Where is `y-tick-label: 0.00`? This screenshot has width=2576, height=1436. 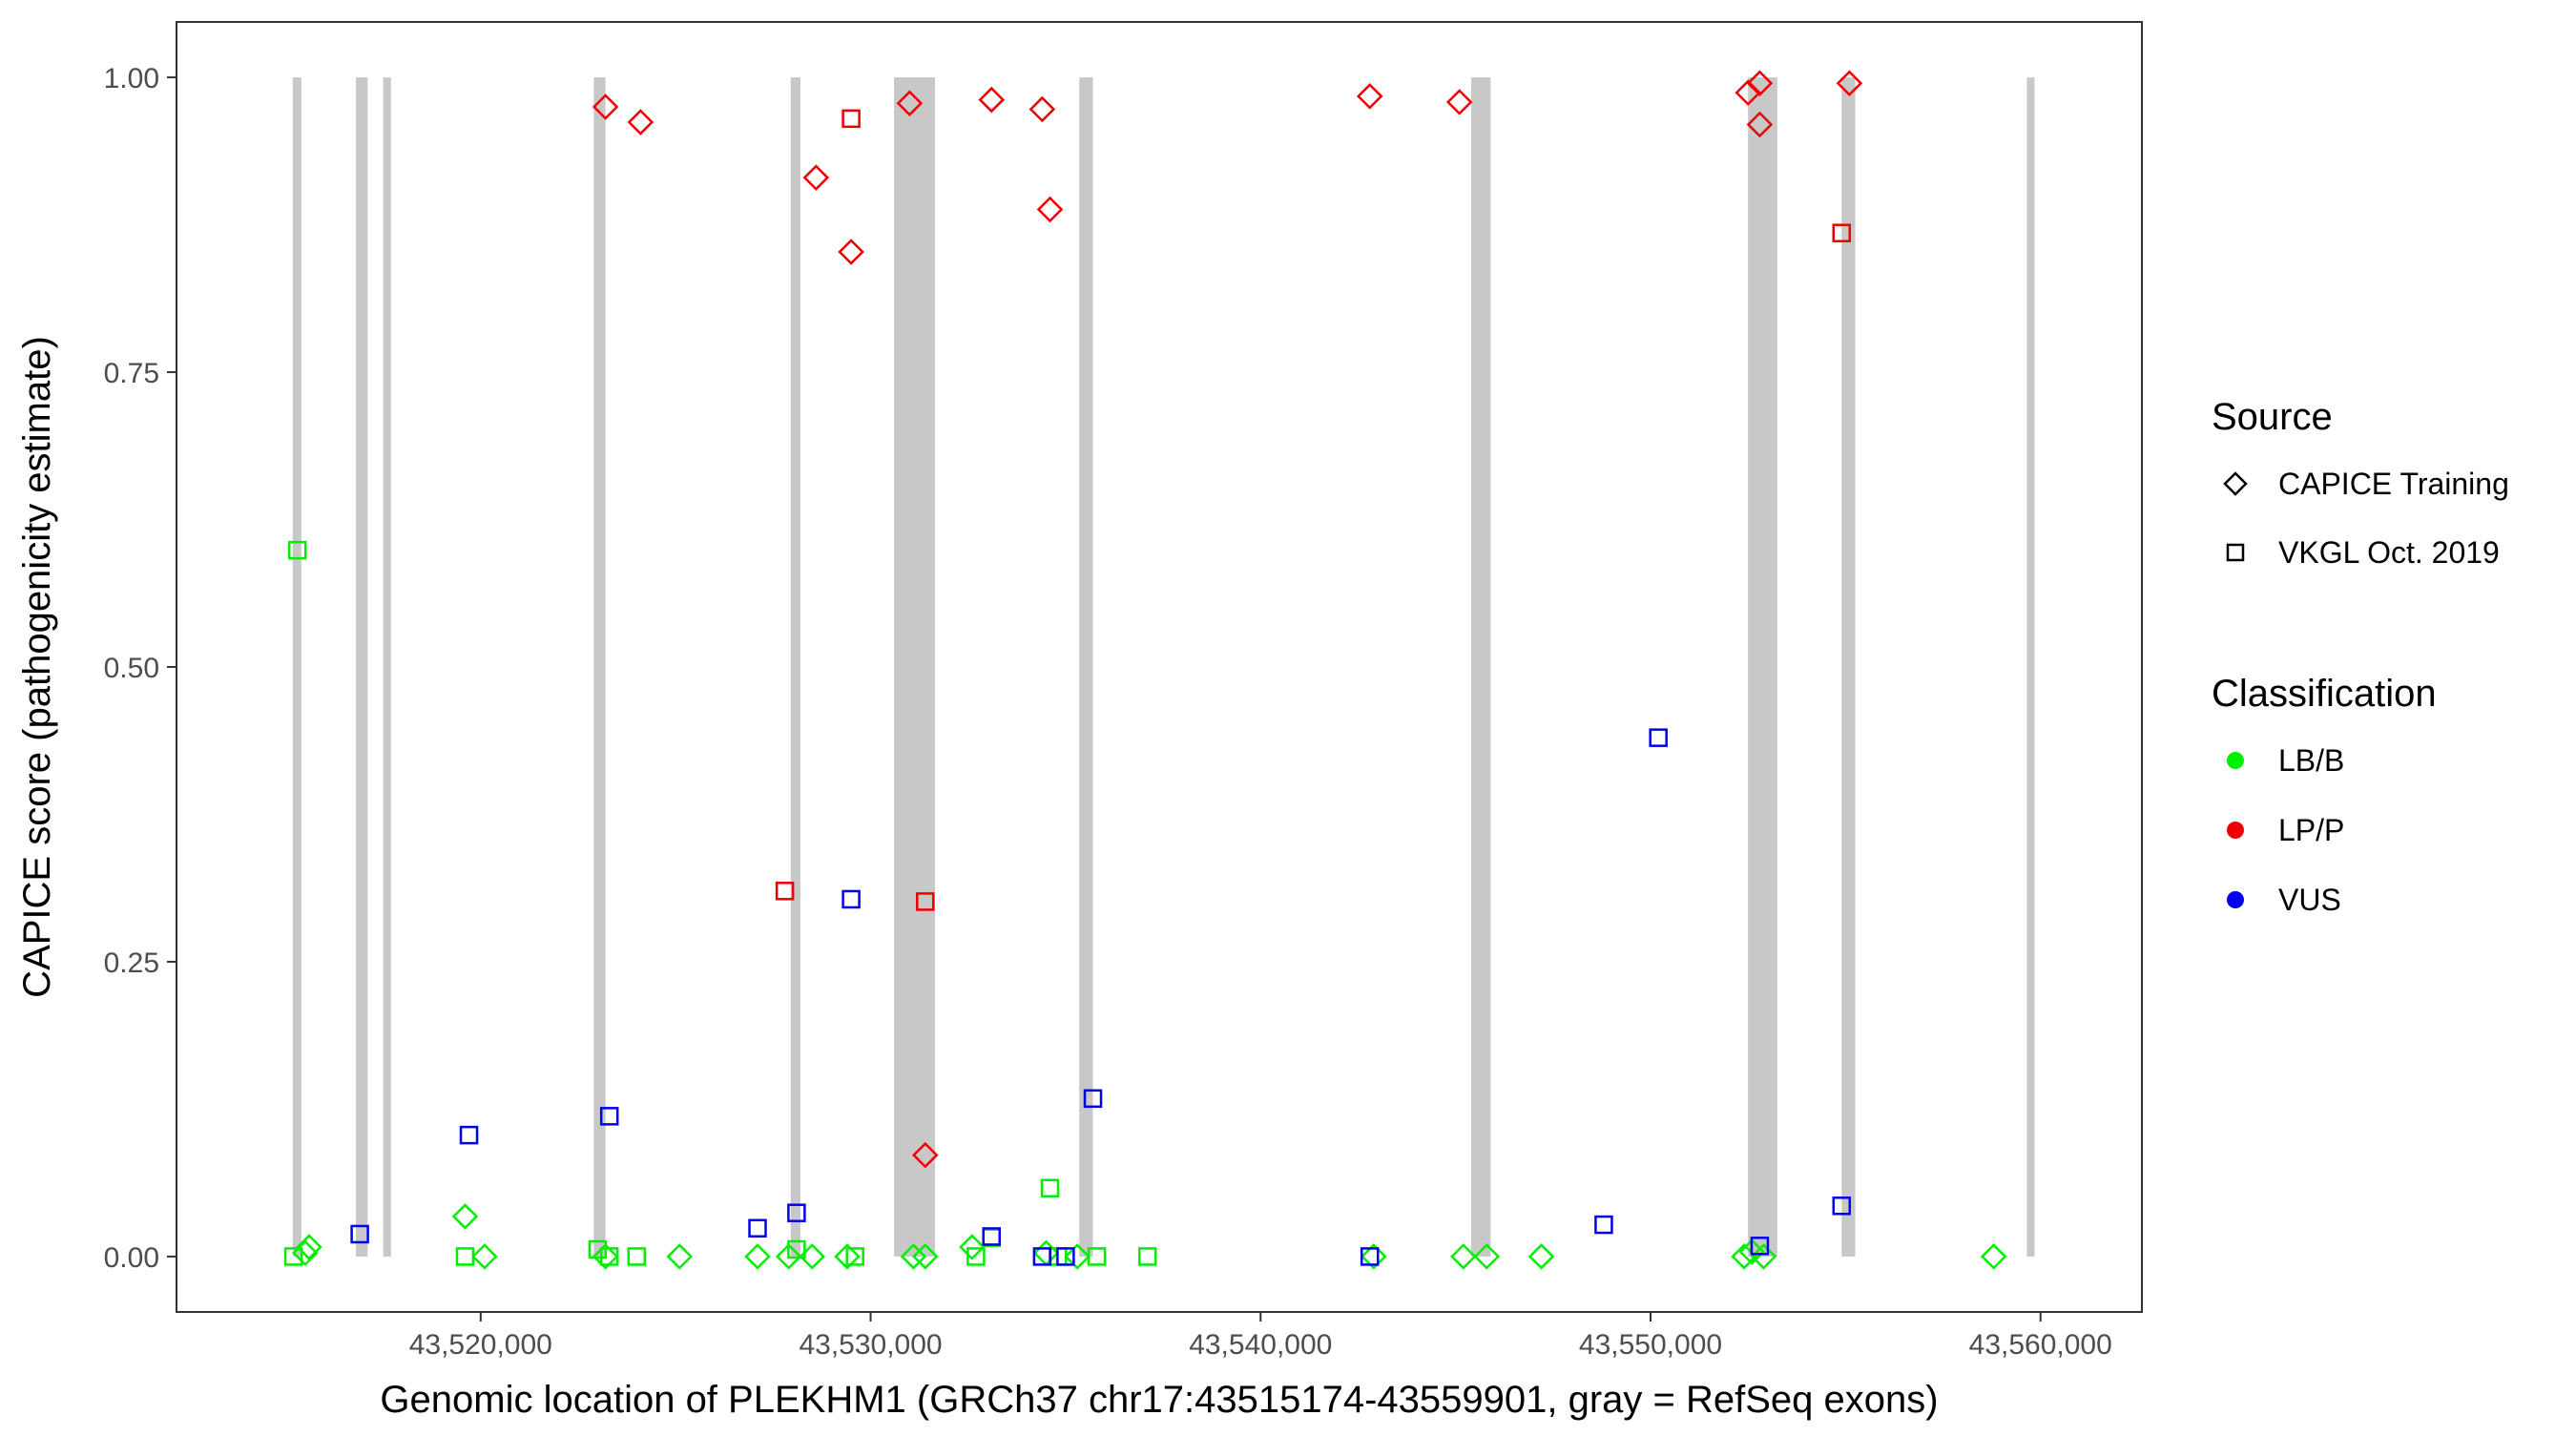 y-tick-label: 0.00 is located at coordinates (131, 1258).